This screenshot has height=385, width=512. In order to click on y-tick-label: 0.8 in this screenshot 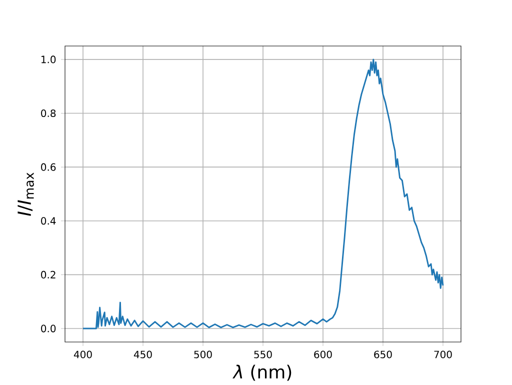, I will do `click(48, 113)`.